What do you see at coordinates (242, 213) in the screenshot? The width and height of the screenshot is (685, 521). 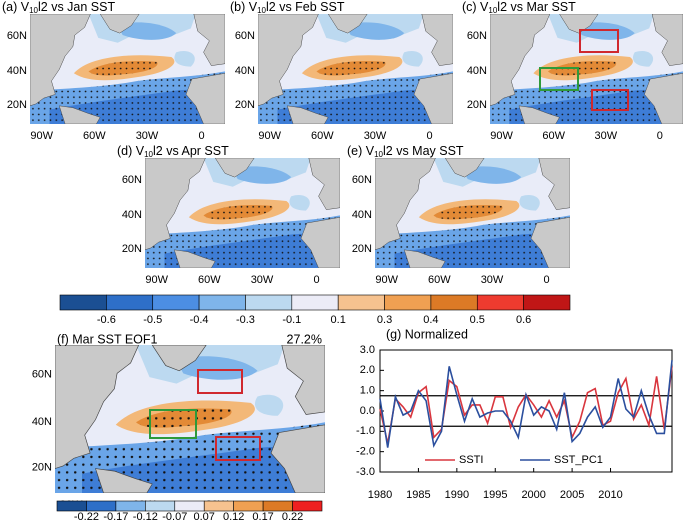 I see `map-d` at bounding box center [242, 213].